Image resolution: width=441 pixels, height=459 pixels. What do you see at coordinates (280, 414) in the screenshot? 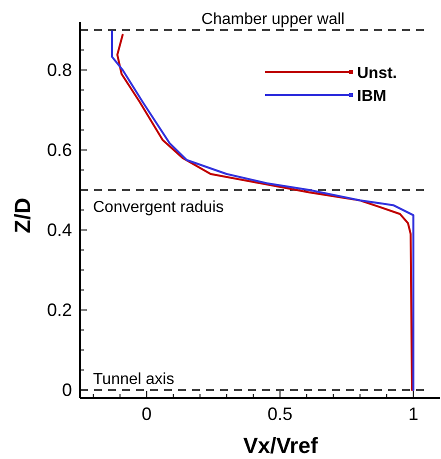
I see `x-tick-label: 0.5` at bounding box center [280, 414].